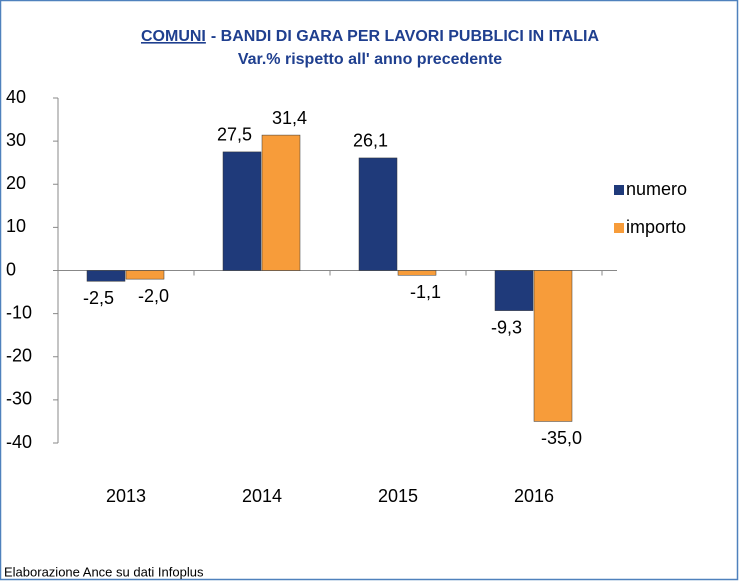 This screenshot has height=581, width=739. I want to click on y-tick-label: -10, so click(19, 312).